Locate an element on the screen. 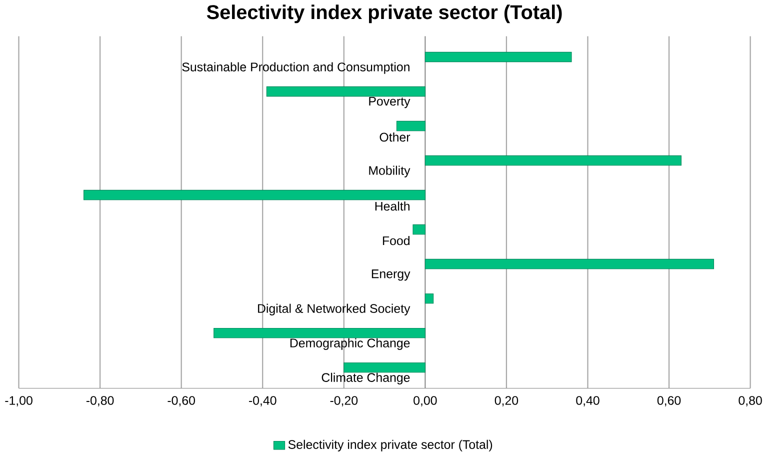  y-tick-label: Sustainable Production and Consumption is located at coordinates (296, 68).